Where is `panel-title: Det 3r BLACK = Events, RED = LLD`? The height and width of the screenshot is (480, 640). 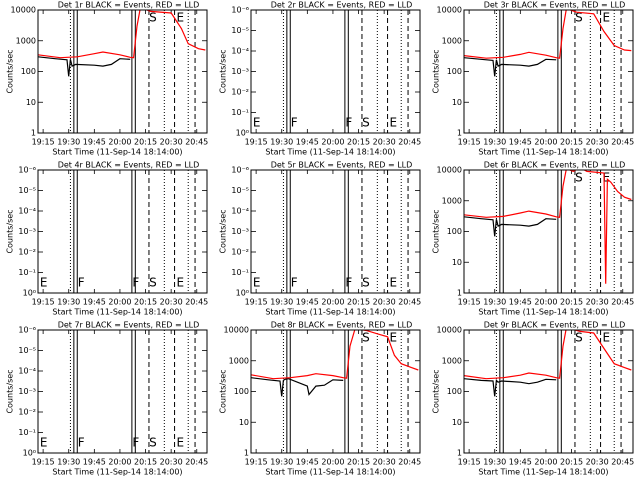 panel-title: Det 3r BLACK = Events, RED = LLD is located at coordinates (555, 5).